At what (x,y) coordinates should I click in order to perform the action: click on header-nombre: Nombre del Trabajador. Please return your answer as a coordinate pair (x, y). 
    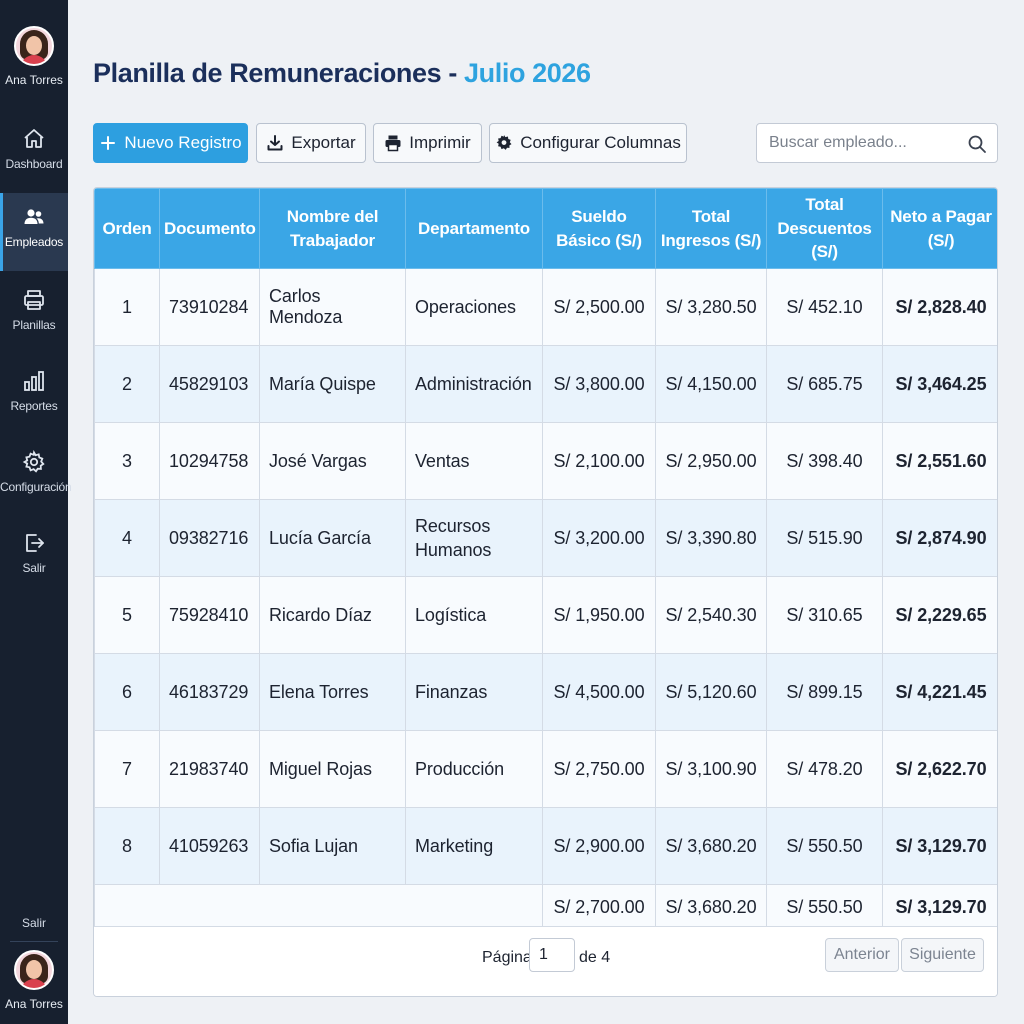
    Looking at the image, I should click on (332, 228).